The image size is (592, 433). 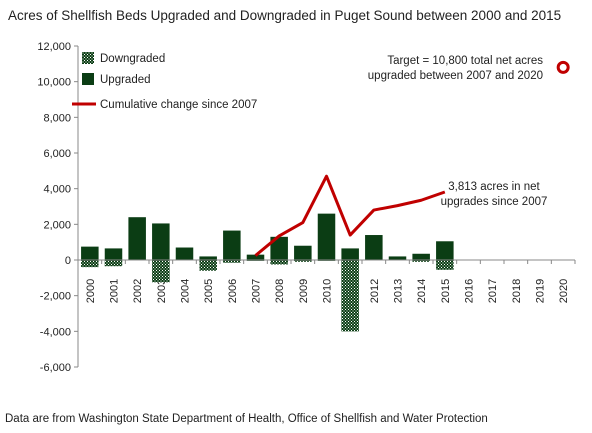 I want to click on y-tick-label: 2,000, so click(x=57, y=225).